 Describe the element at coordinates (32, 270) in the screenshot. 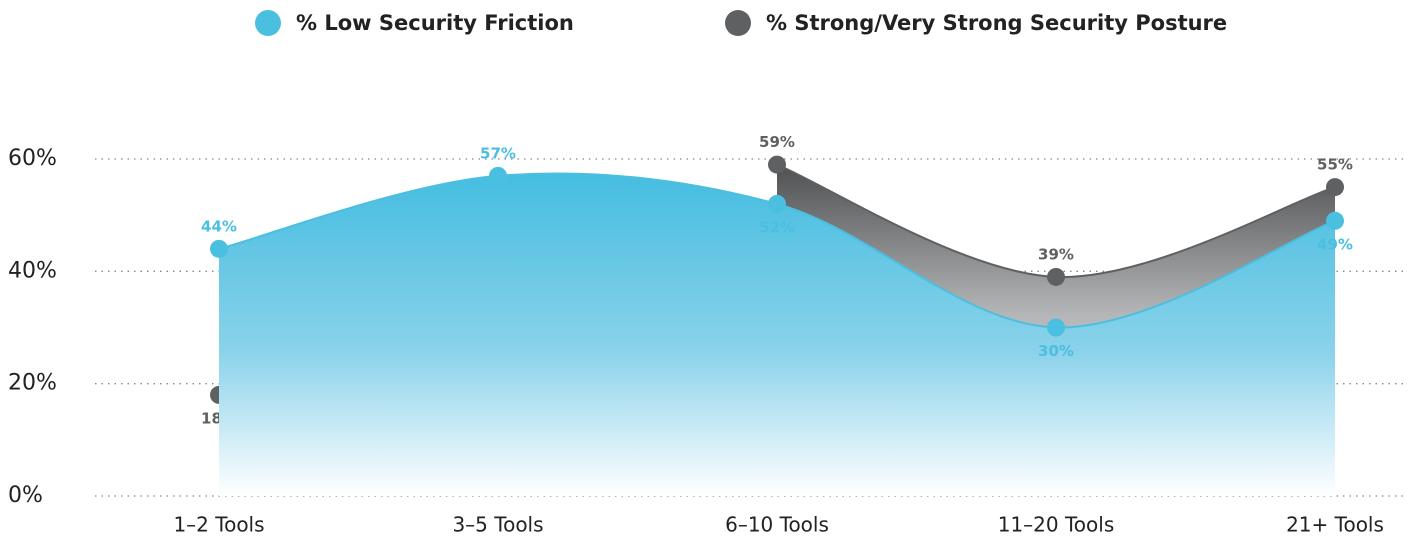

I see `y-tick-label: 40%` at that location.